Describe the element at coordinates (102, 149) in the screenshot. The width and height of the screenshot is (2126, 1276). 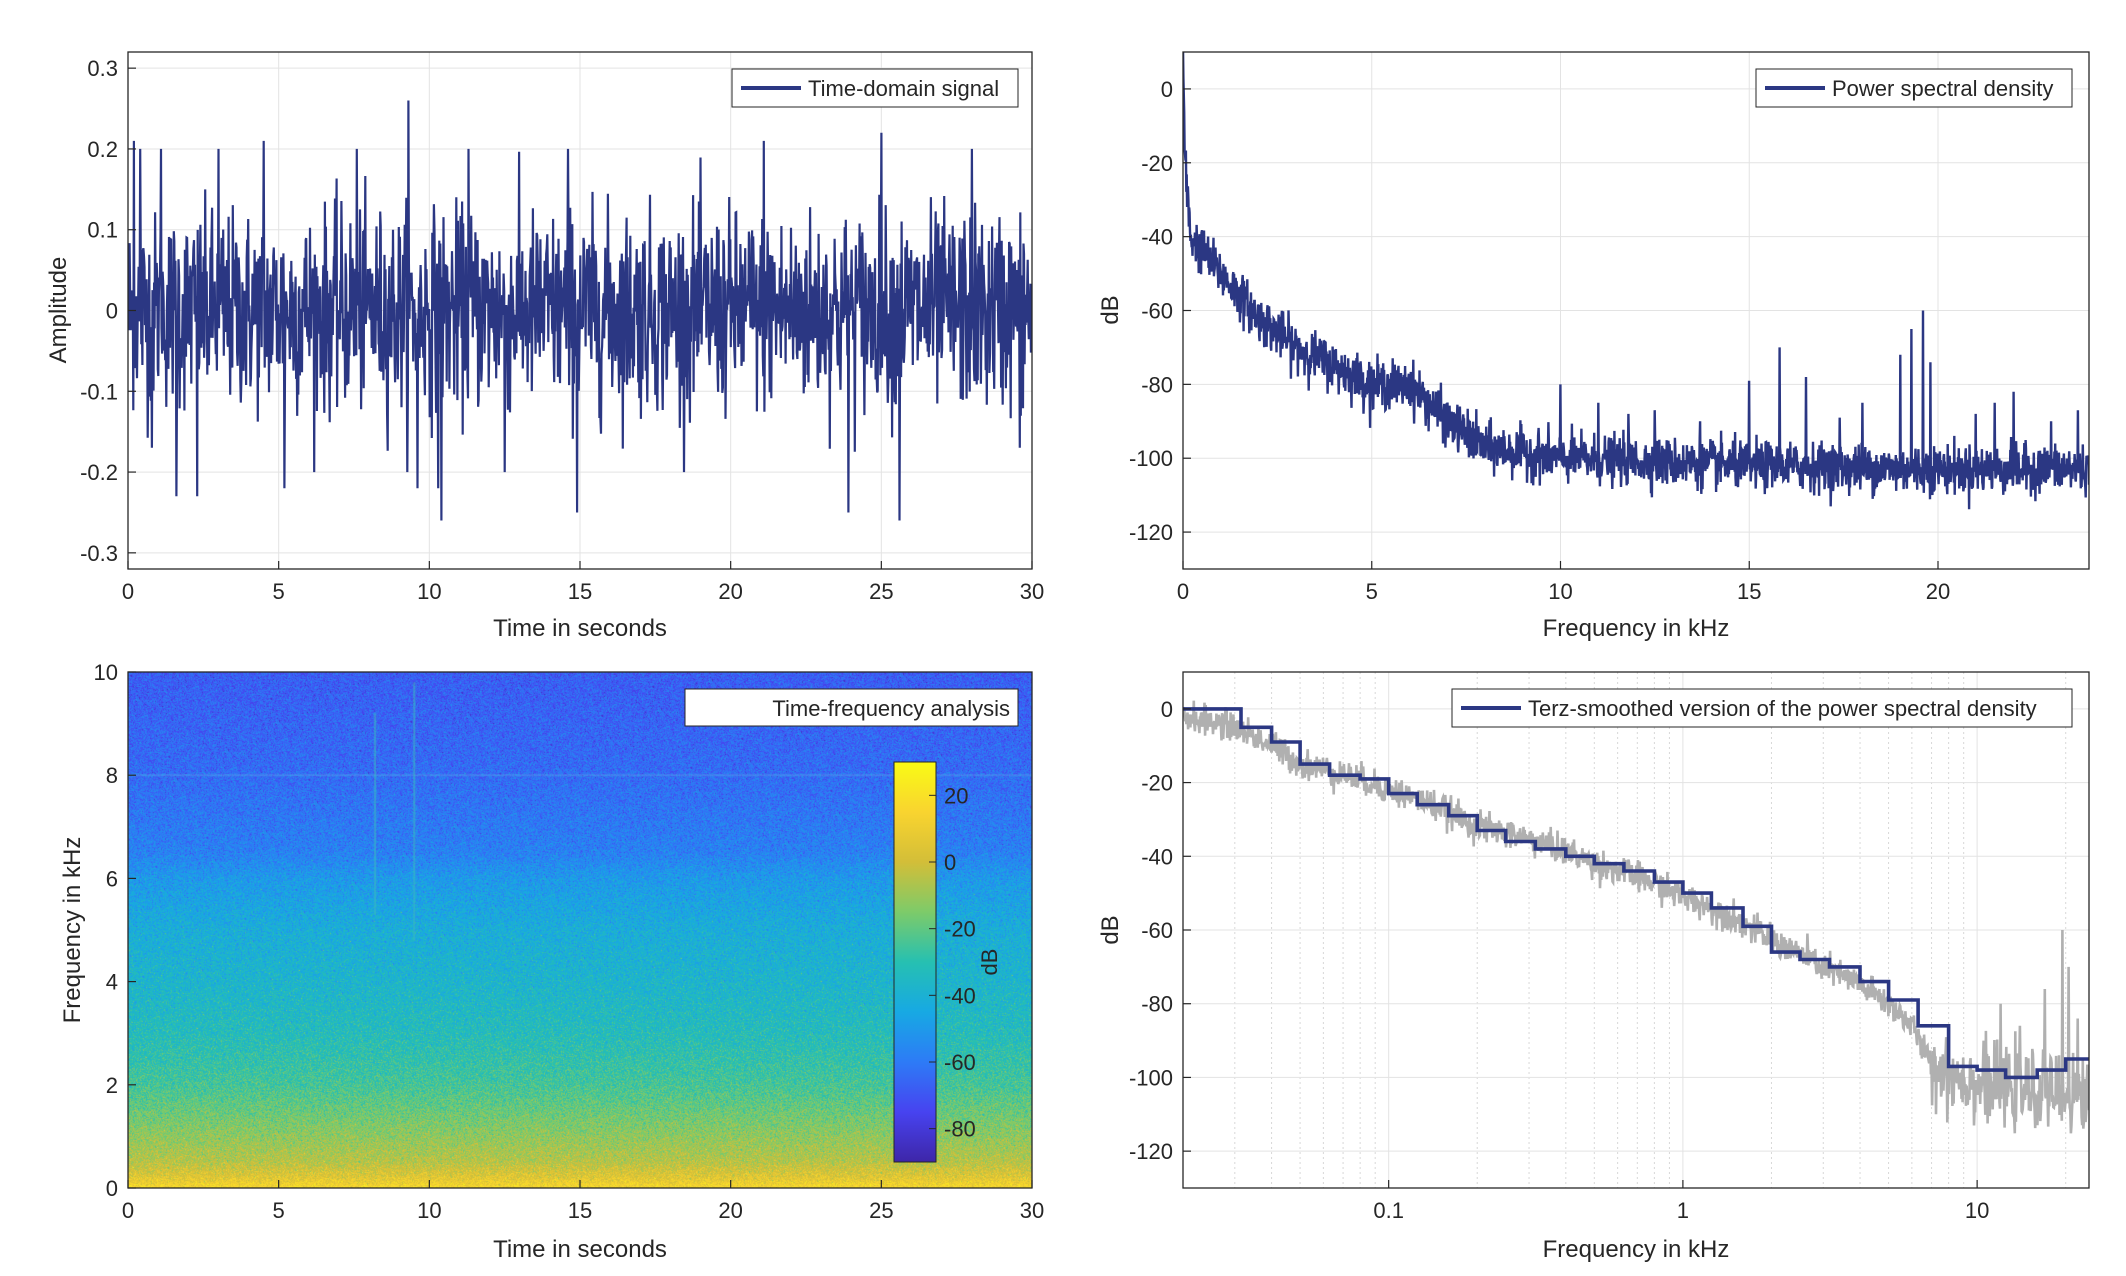
I see `y-tick-label: 0.2` at that location.